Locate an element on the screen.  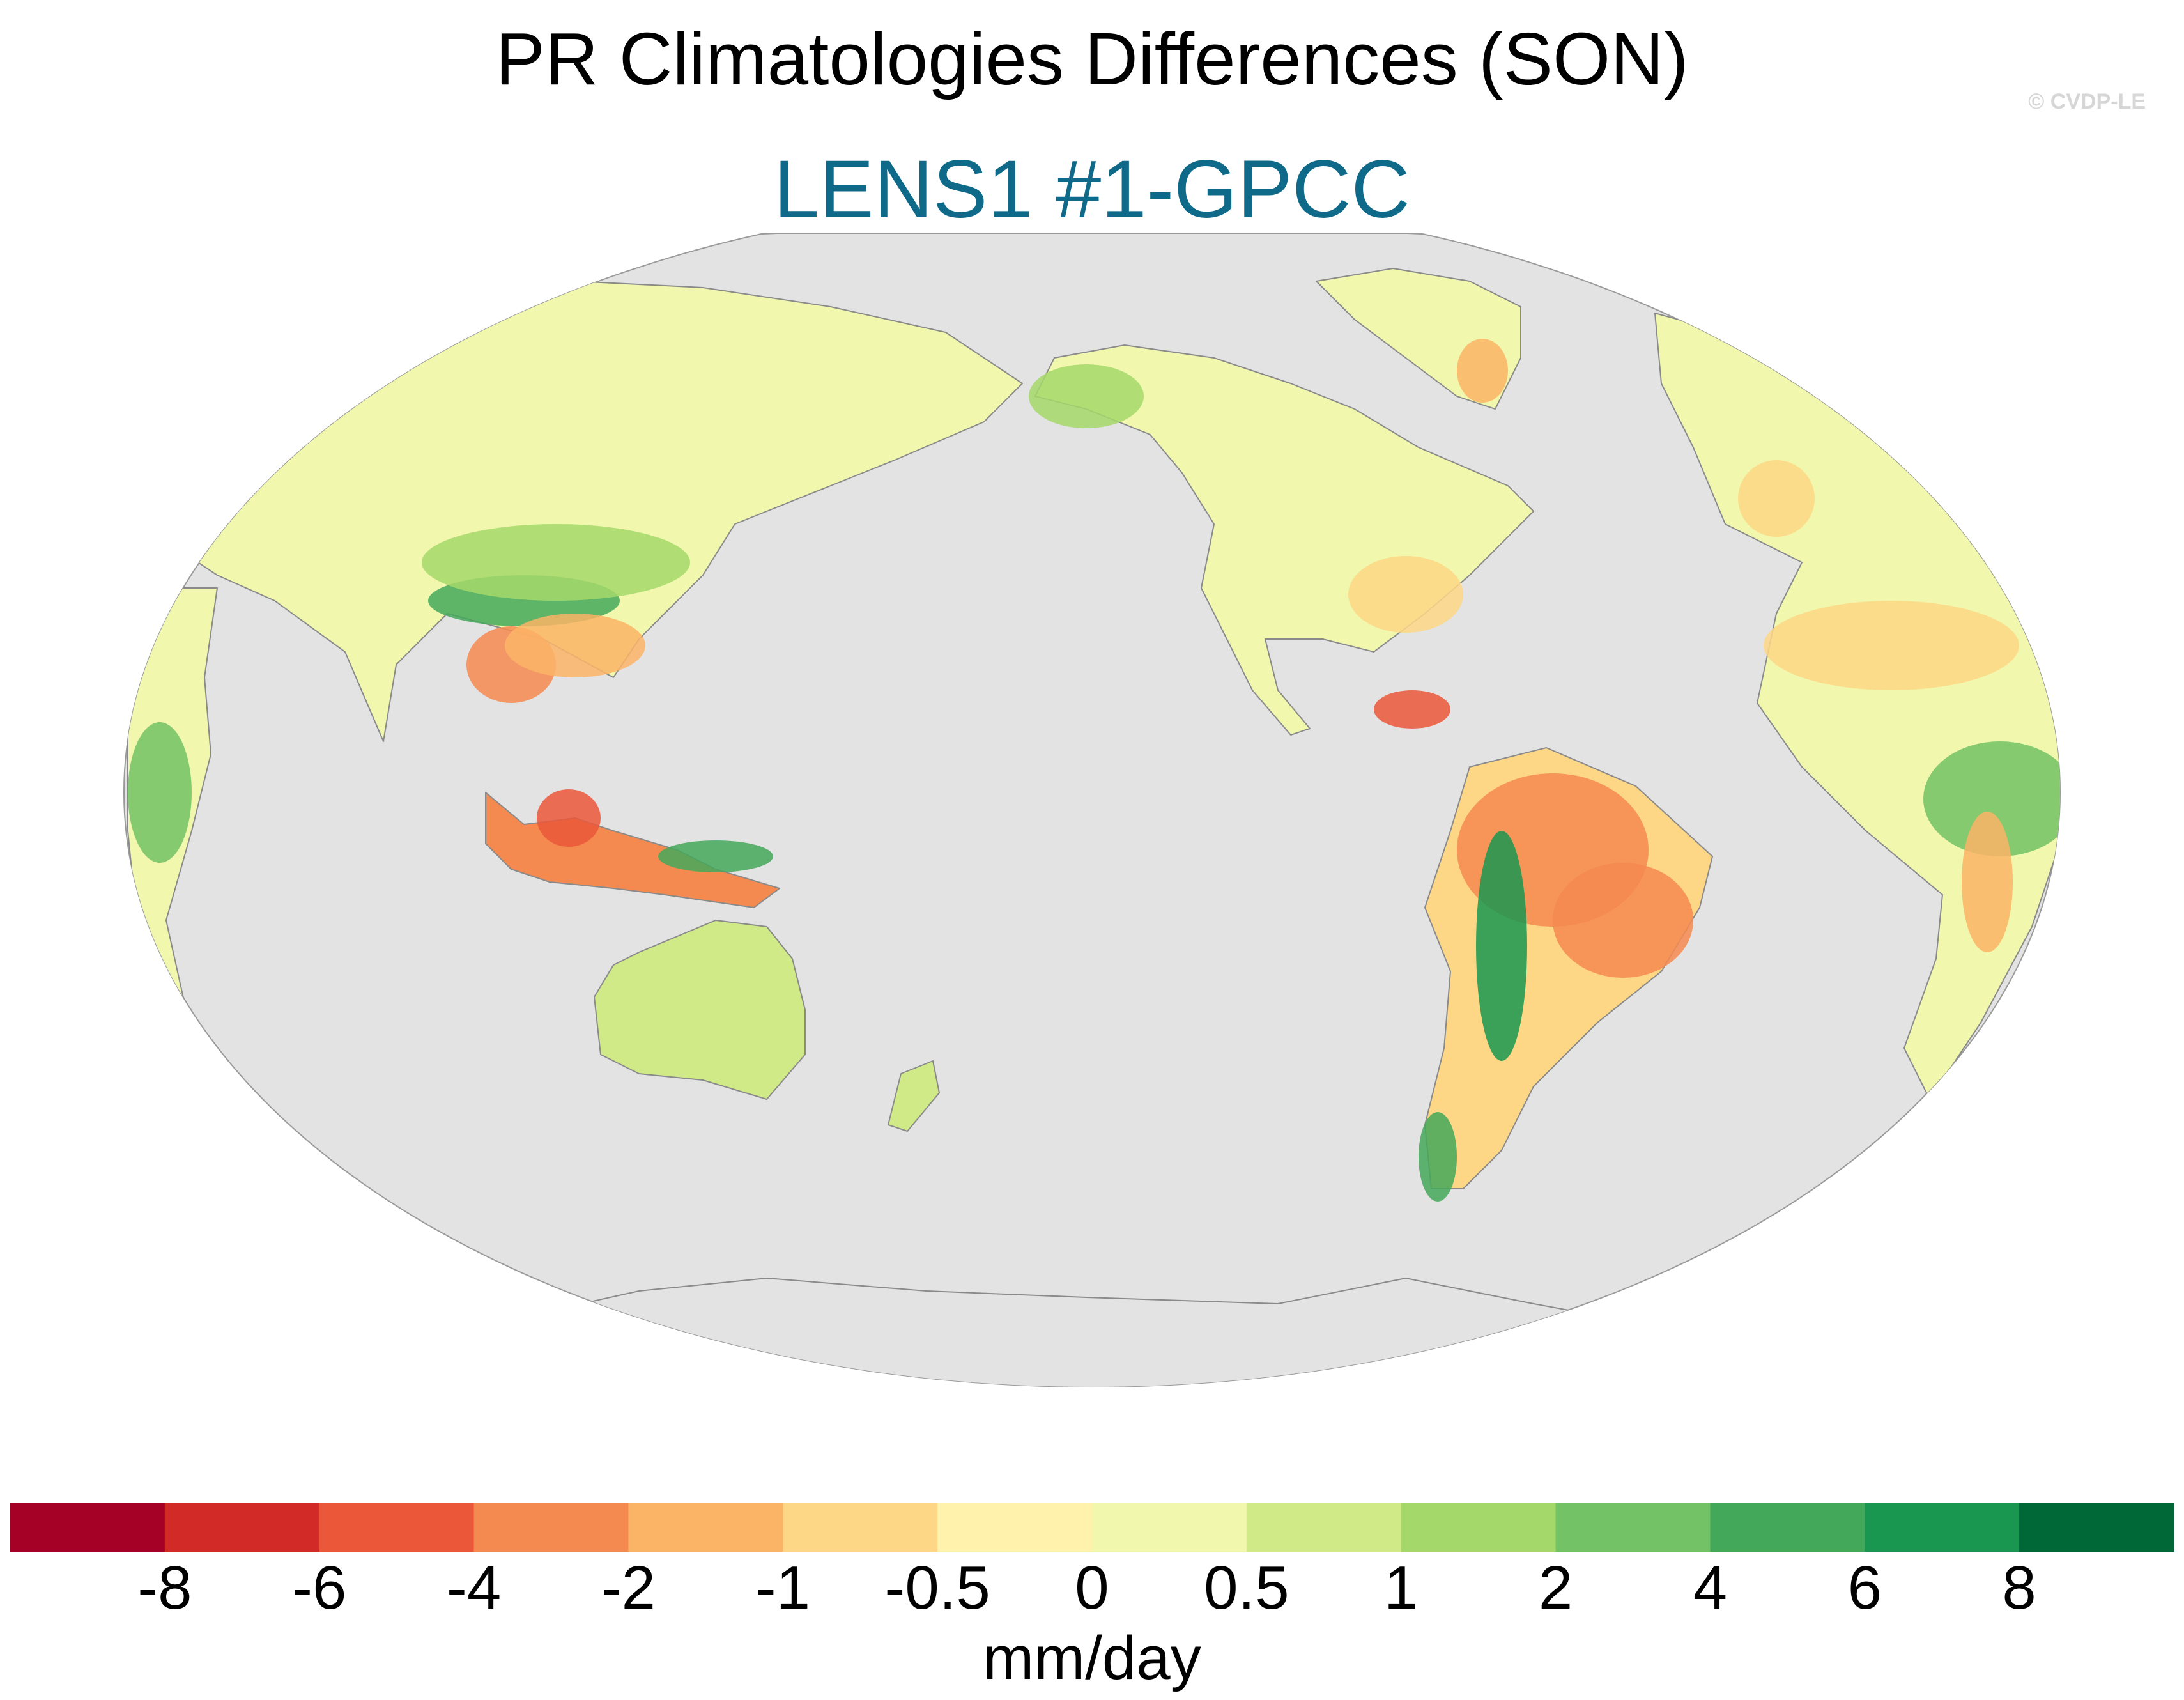
colorbar-tick-label: 1 is located at coordinates (1401, 1588).